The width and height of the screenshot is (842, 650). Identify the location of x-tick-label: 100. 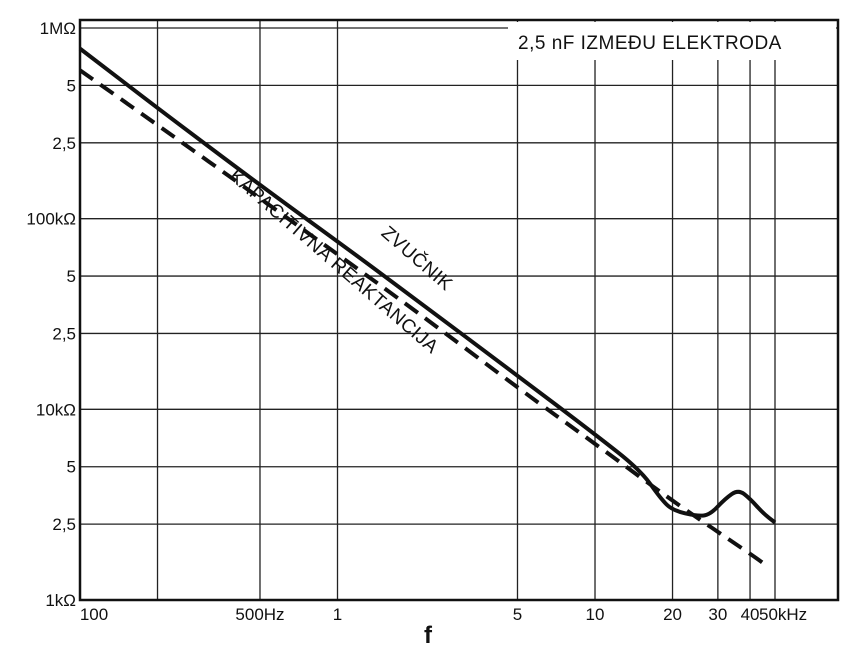
(94, 614).